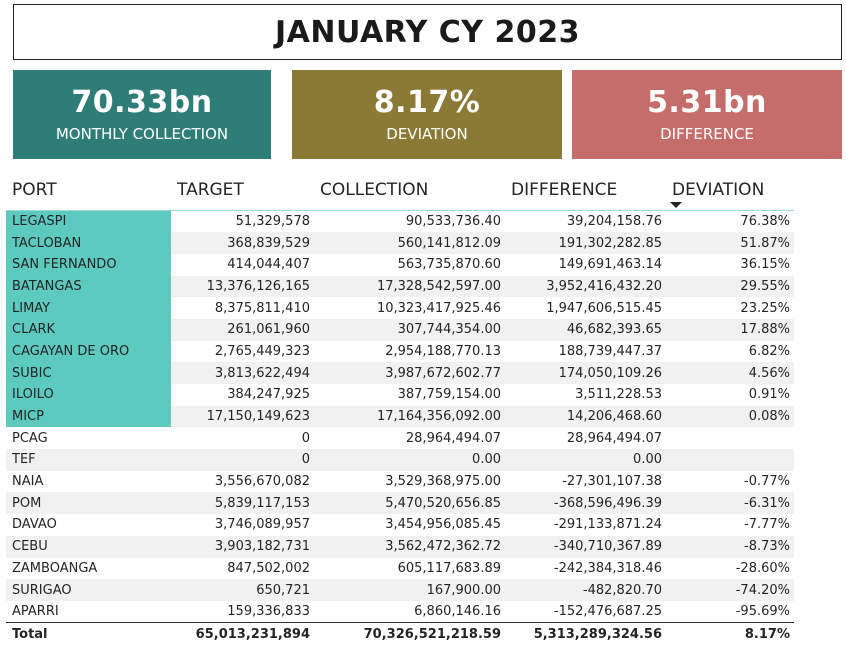  I want to click on cell-target: 5,839,117,153, so click(242, 503).